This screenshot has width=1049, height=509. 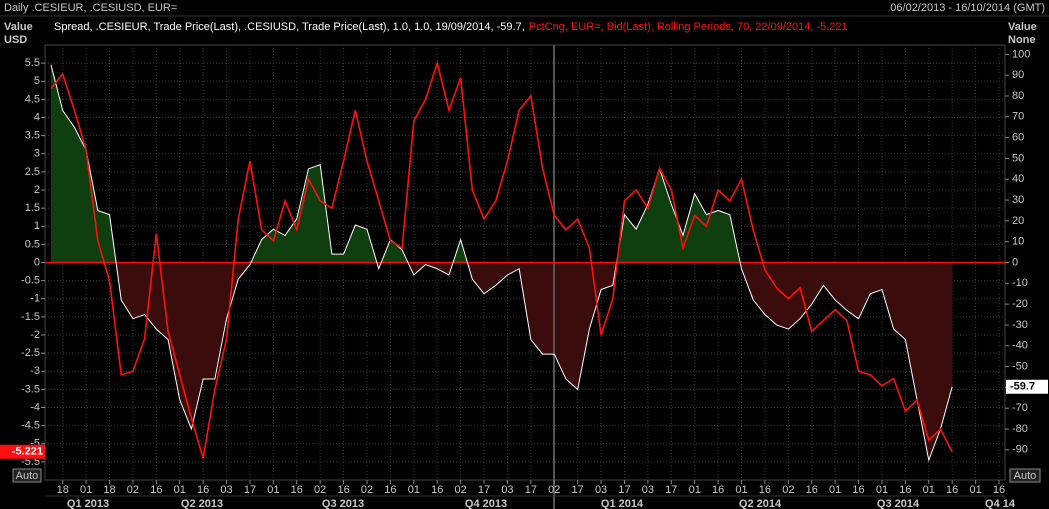 What do you see at coordinates (37, 226) in the screenshot?
I see `y-tick-label: 1` at bounding box center [37, 226].